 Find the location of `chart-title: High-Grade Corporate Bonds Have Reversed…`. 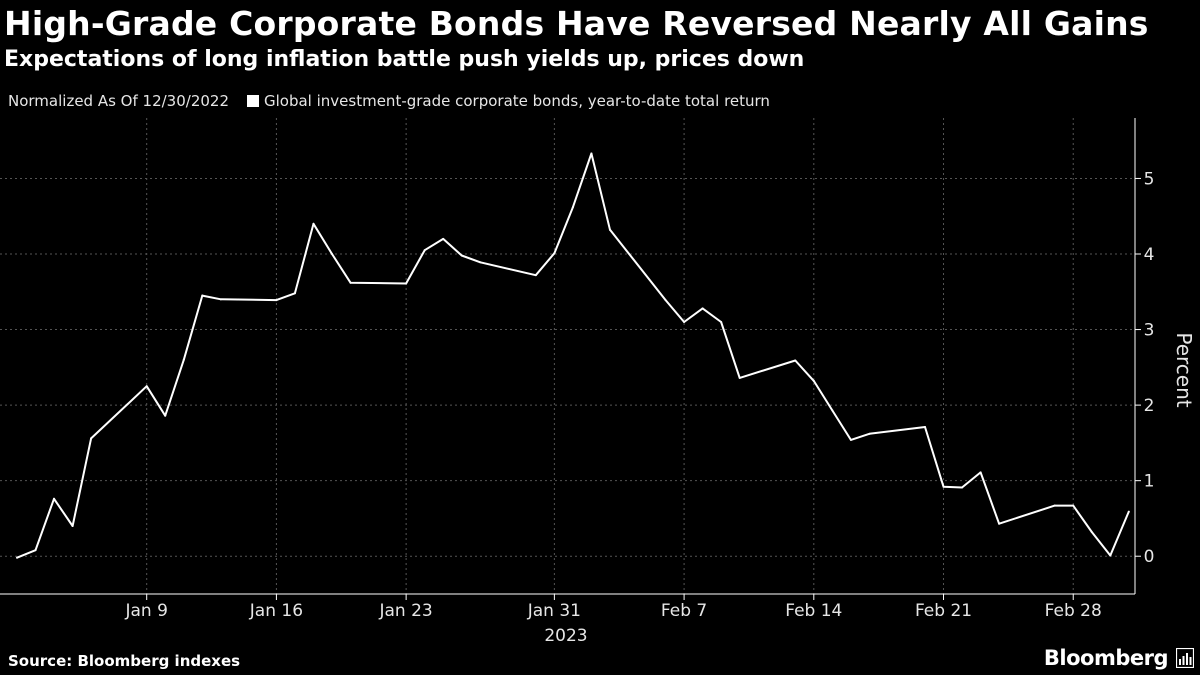

chart-title: High-Grade Corporate Bonds Have Reversed… is located at coordinates (576, 23).